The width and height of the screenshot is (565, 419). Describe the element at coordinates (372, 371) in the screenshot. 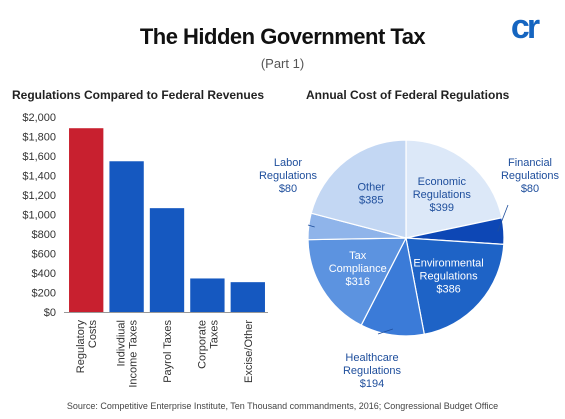

I see `pie-slice-label: Healthcare Regulations $194` at that location.